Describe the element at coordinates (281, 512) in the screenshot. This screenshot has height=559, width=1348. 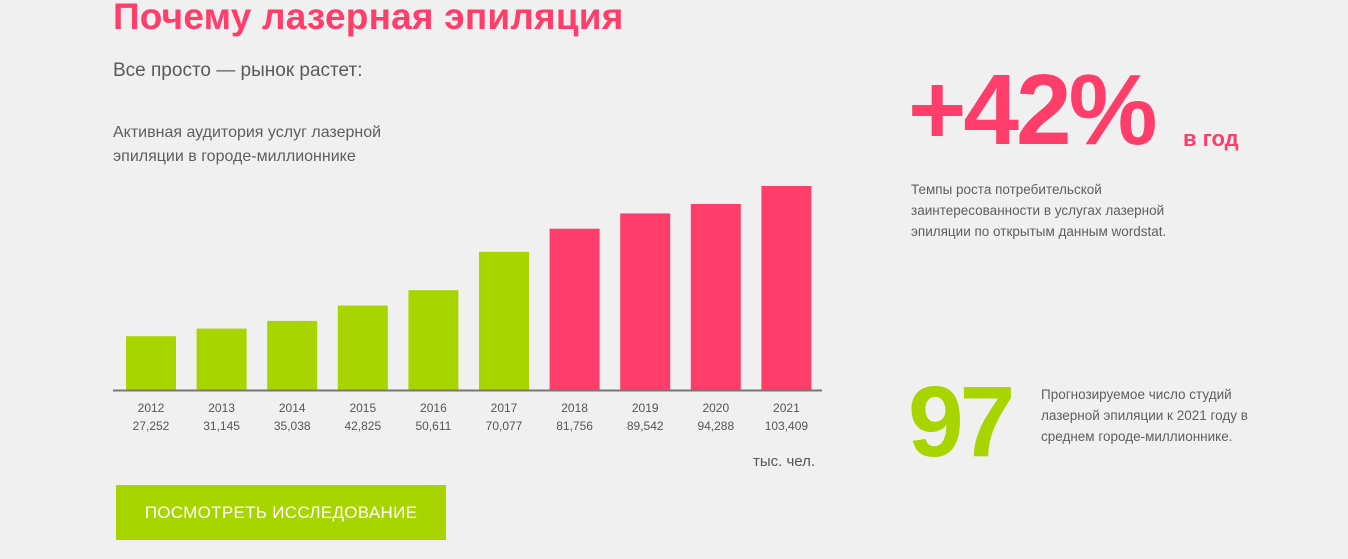
I see `view-research-button: ПОСМОТРЕТЬ ИССЛЕДОВАНИЕ` at that location.